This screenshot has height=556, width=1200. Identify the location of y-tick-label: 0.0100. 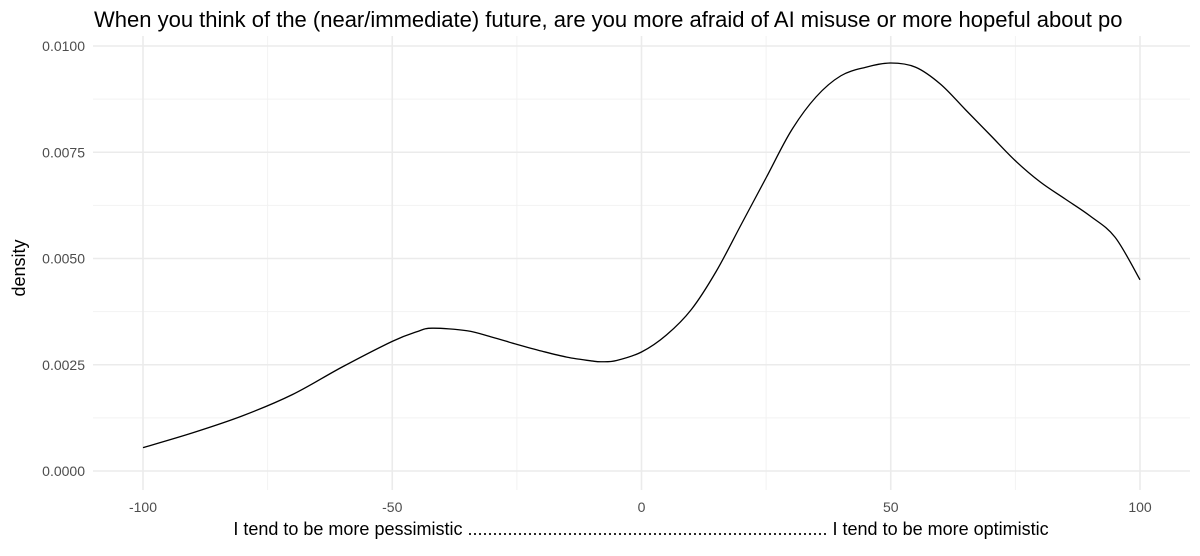
(63, 46).